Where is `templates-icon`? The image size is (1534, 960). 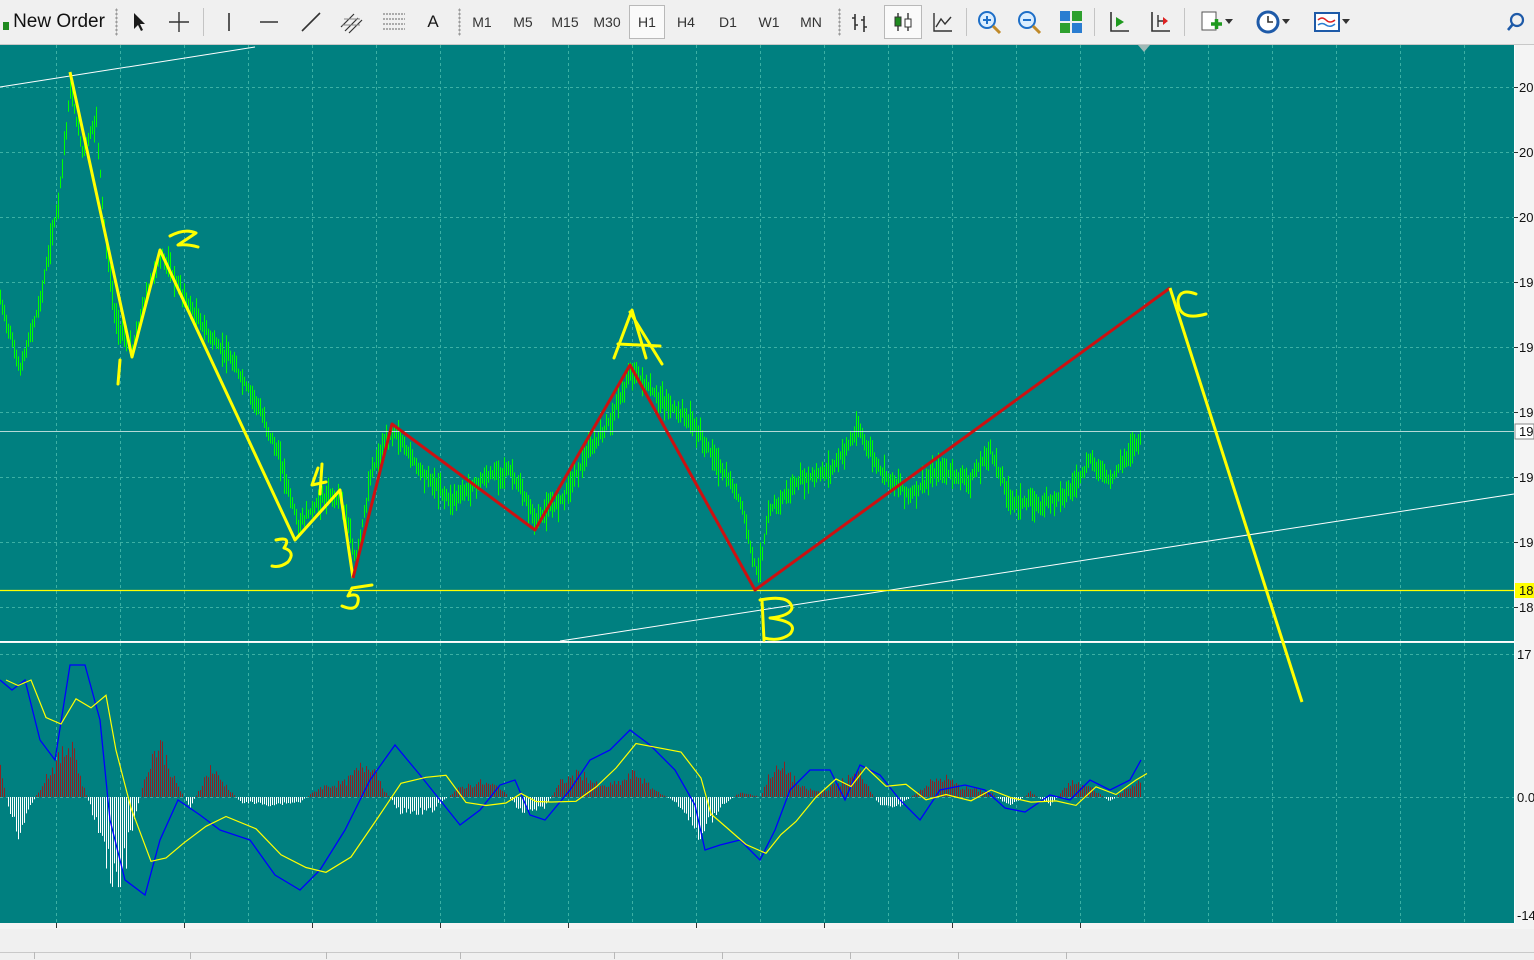 templates-icon is located at coordinates (1327, 22).